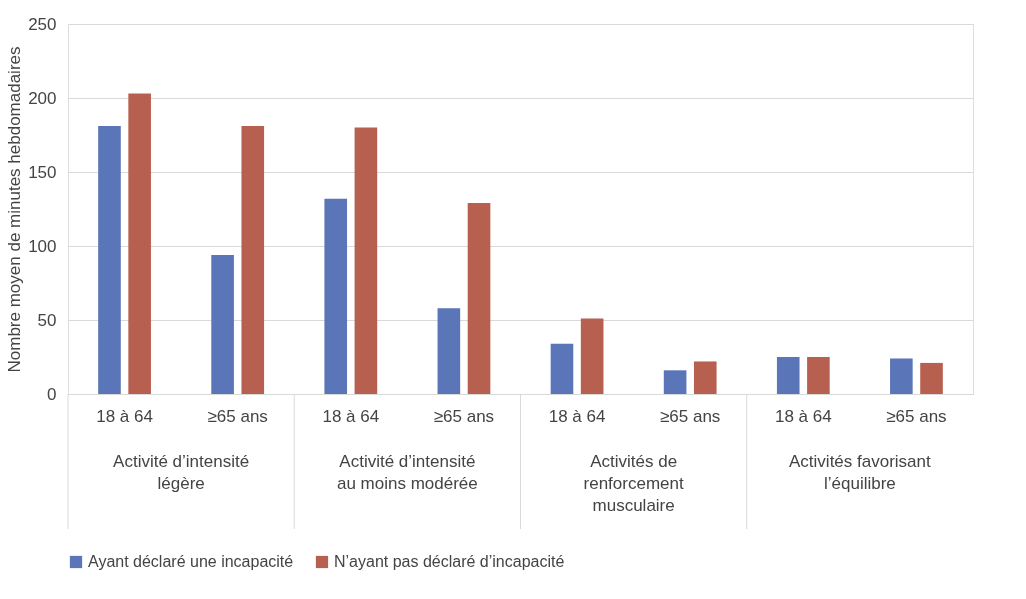 This screenshot has width=1026, height=599. Describe the element at coordinates (52, 394) in the screenshot. I see `y-tick-label: 0` at that location.